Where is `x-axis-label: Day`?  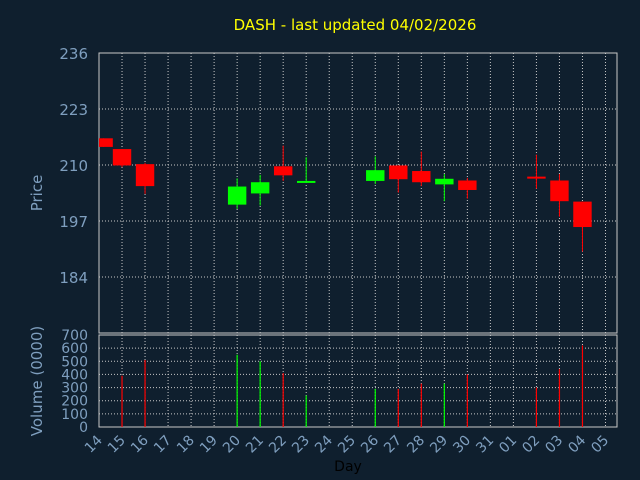 x-axis-label: Day is located at coordinates (348, 467).